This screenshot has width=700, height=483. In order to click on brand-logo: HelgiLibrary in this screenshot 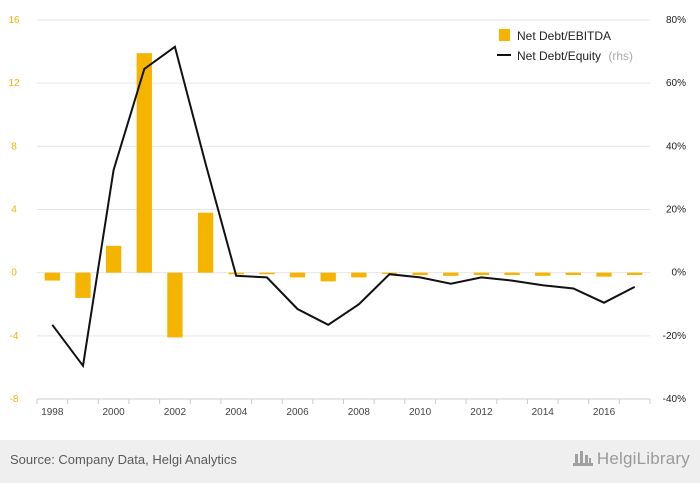, I will do `click(631, 459)`.